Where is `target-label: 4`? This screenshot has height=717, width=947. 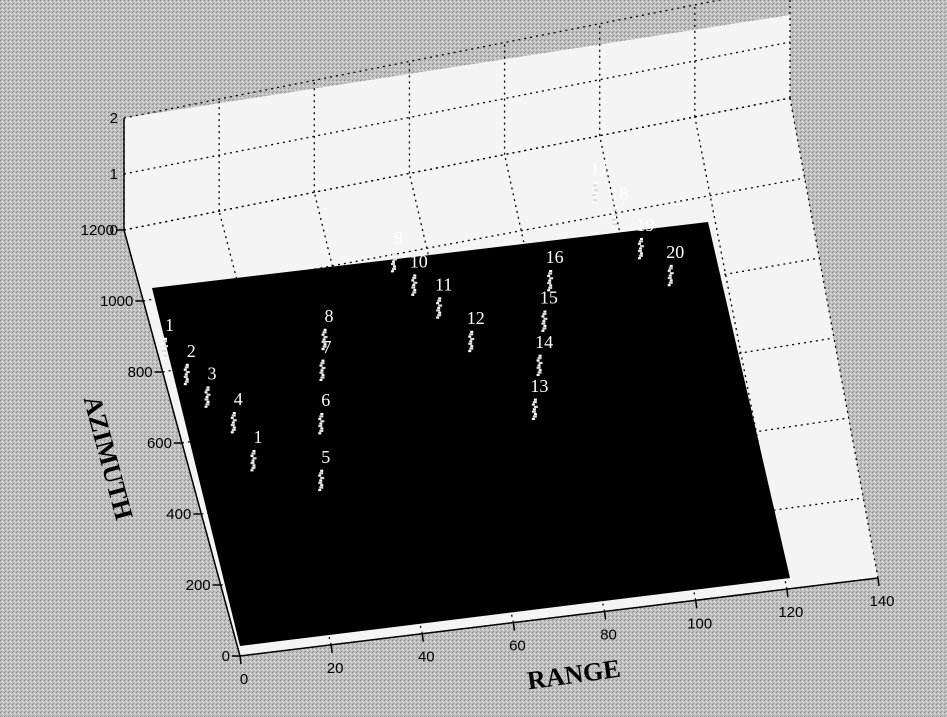
target-label: 4 is located at coordinates (238, 399).